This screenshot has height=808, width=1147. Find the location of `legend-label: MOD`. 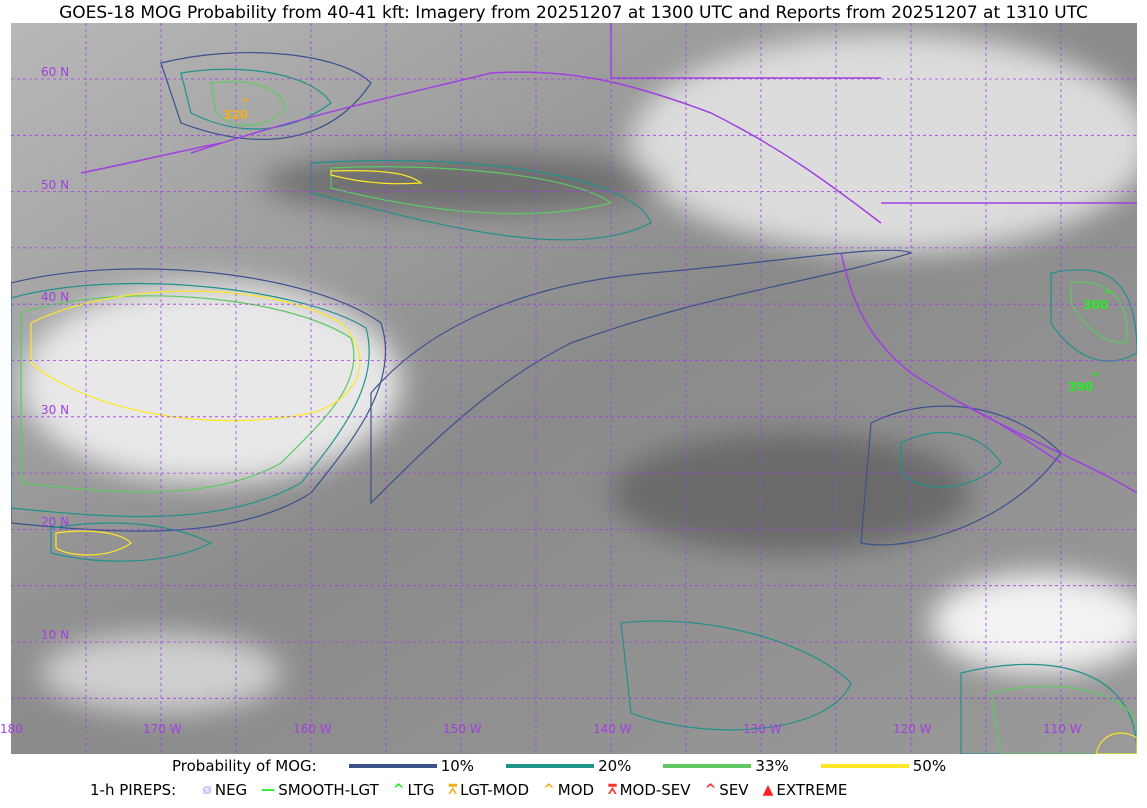

legend-label: MOD is located at coordinates (576, 790).